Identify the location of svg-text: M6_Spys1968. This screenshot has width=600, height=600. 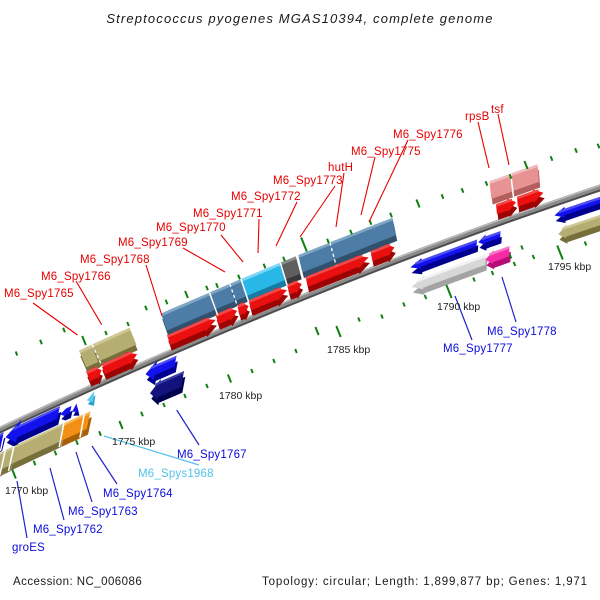
(176, 474).